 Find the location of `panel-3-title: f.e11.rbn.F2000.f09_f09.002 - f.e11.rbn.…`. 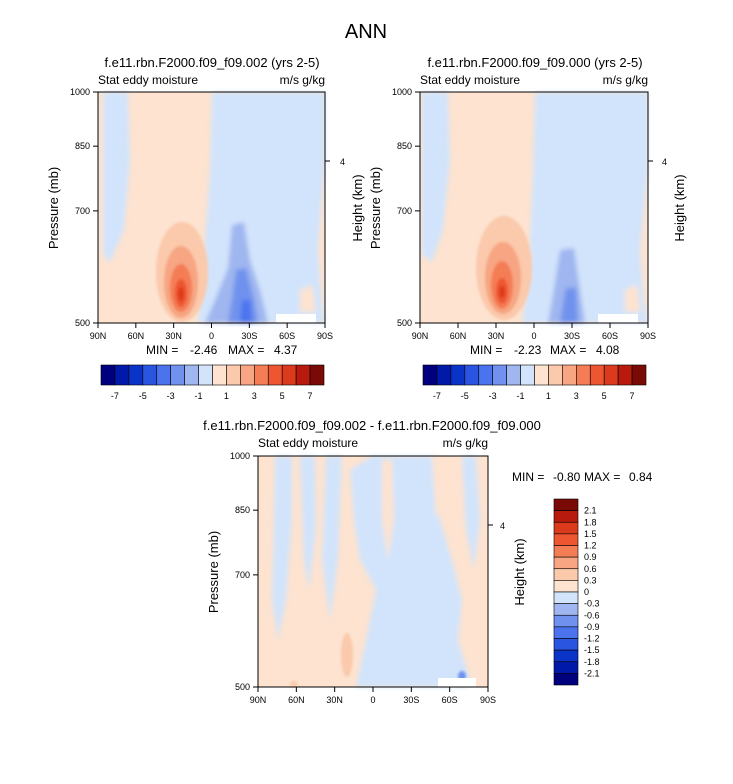

panel-3-title: f.e11.rbn.F2000.f09_f09.002 - f.e11.rbn.… is located at coordinates (372, 425).